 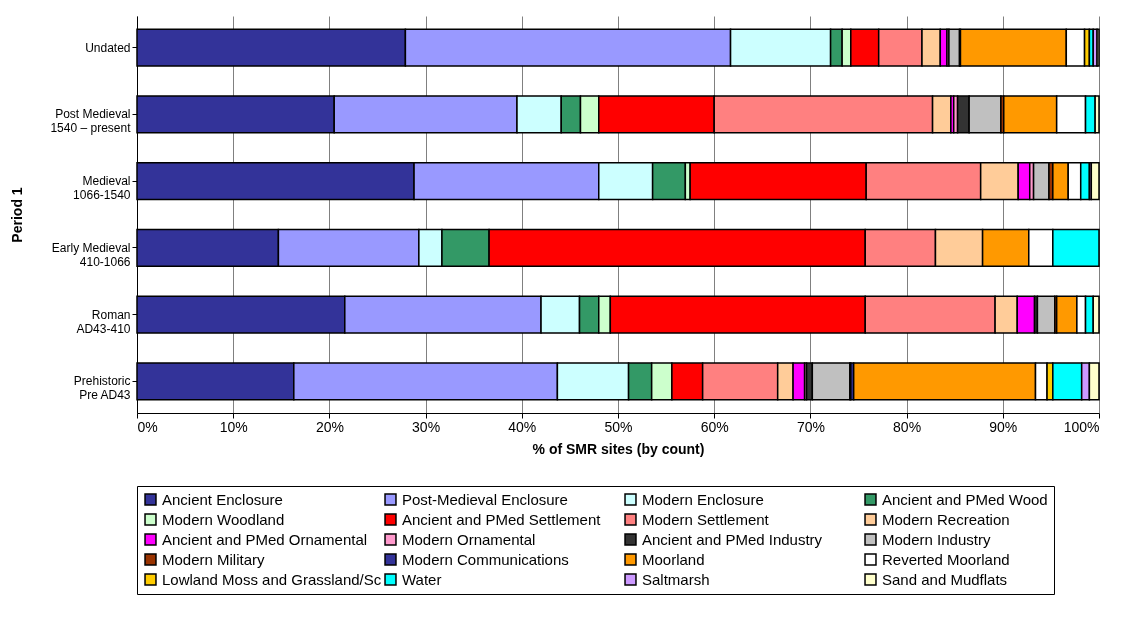 What do you see at coordinates (426, 426) in the screenshot?
I see `x-tick-label: 30%` at bounding box center [426, 426].